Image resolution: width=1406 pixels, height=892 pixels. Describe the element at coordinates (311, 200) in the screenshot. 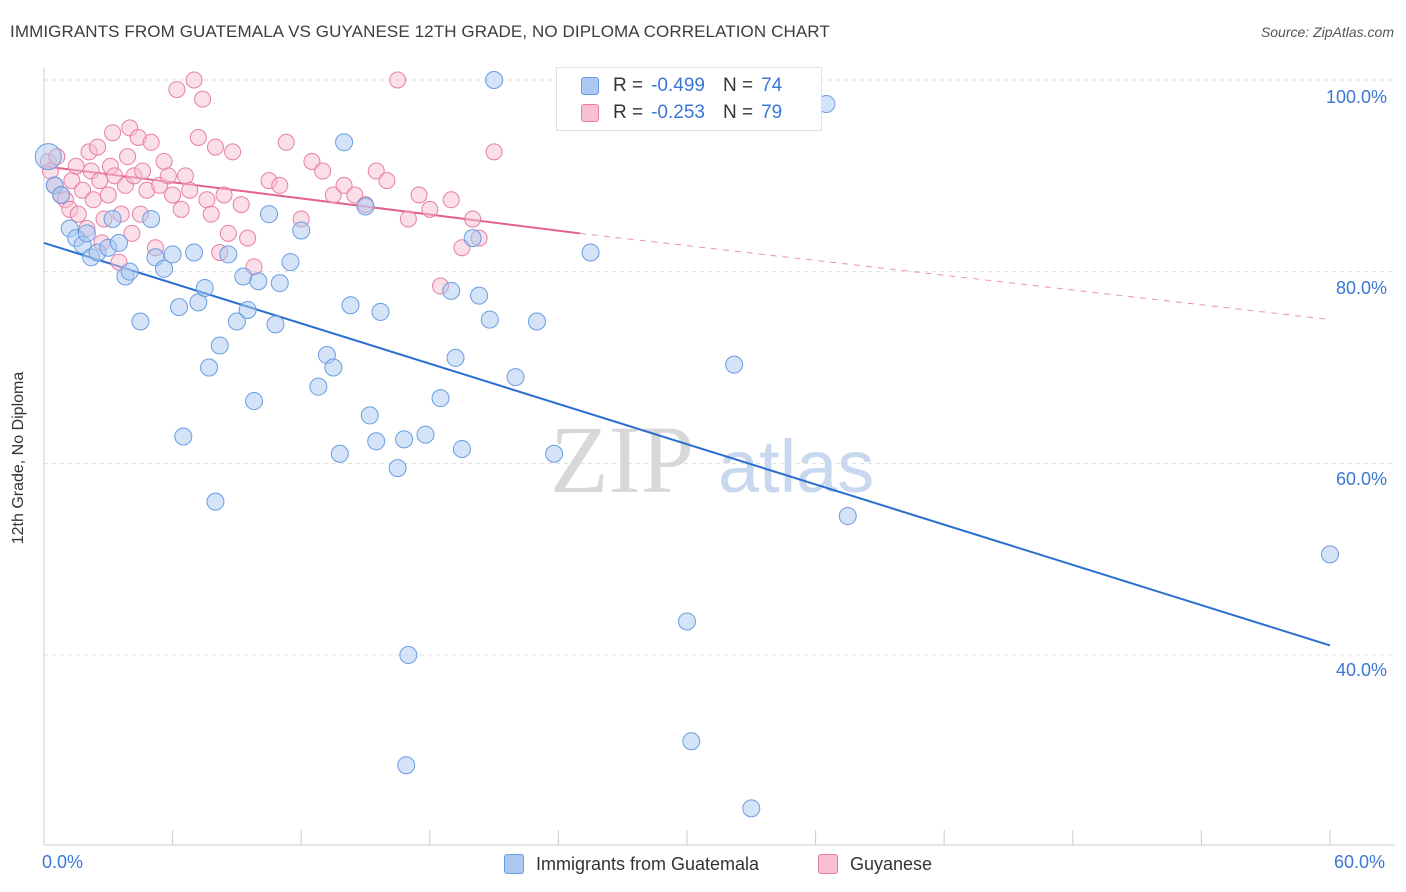

I see `trend-line-guyanese` at that location.